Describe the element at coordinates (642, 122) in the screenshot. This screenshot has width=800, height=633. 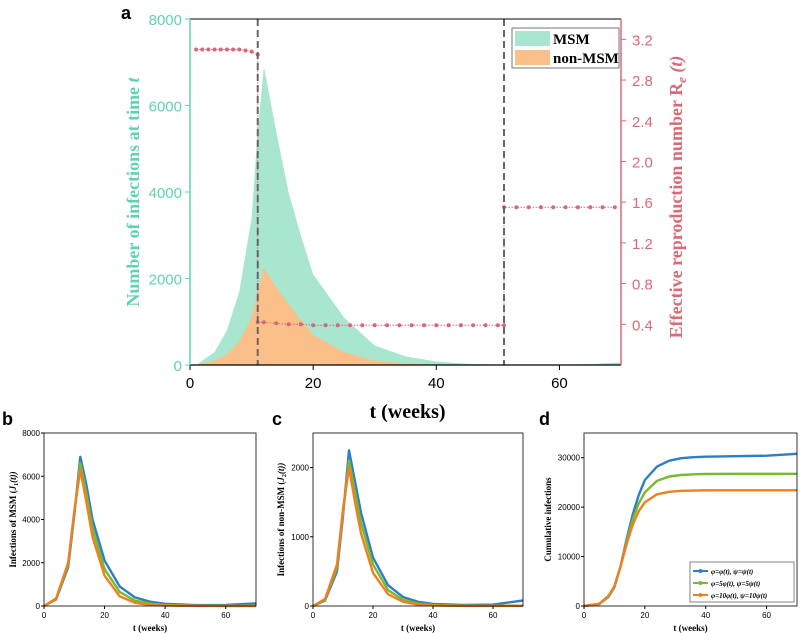
I see `y2-tick-label: 2.4` at that location.